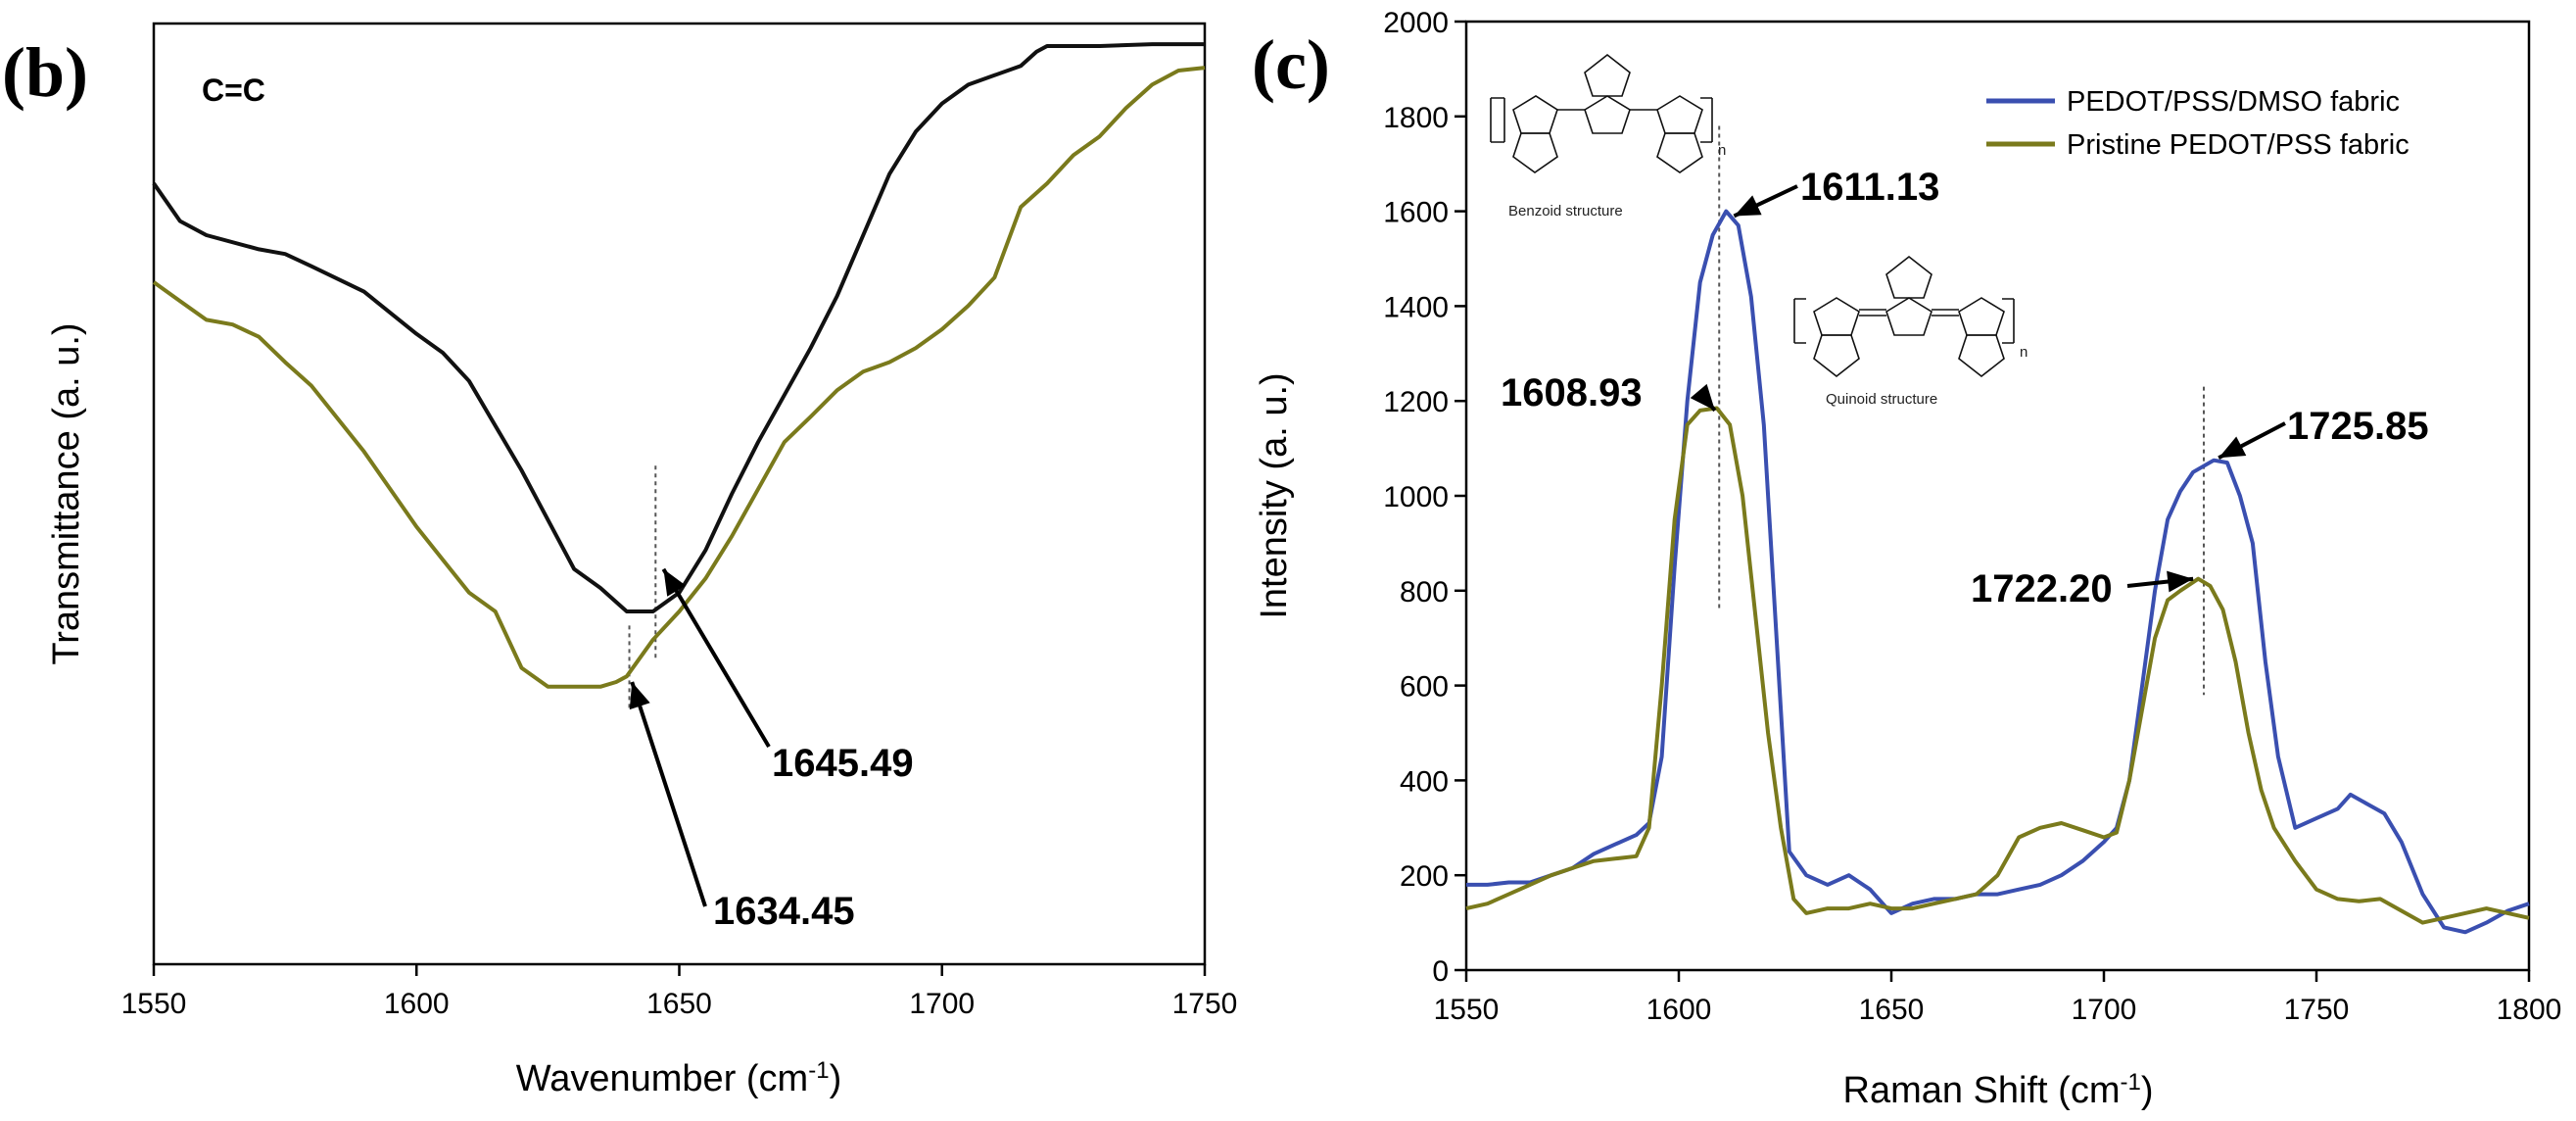 This screenshot has height=1121, width=2576. Describe the element at coordinates (1882, 399) in the screenshot. I see `quinoid-caption: Quinoid structure` at that location.